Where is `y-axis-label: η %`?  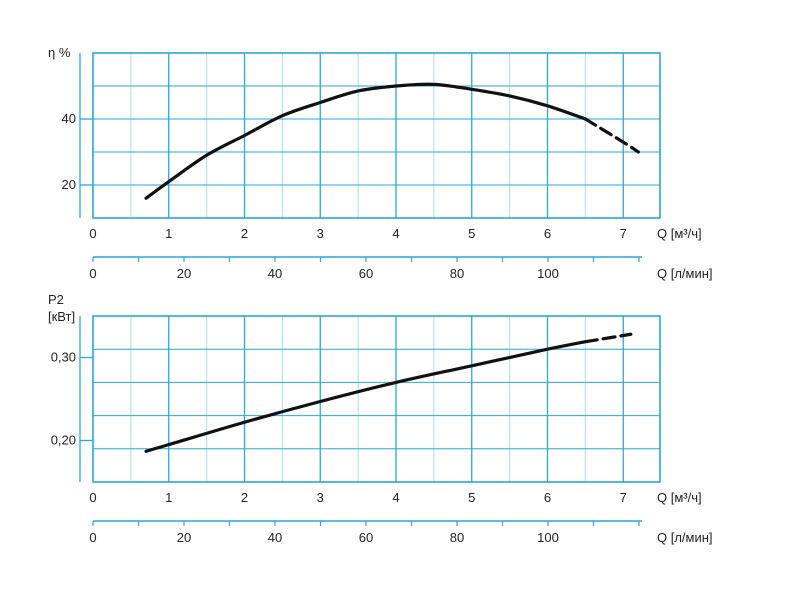
y-axis-label: η % is located at coordinates (59, 52).